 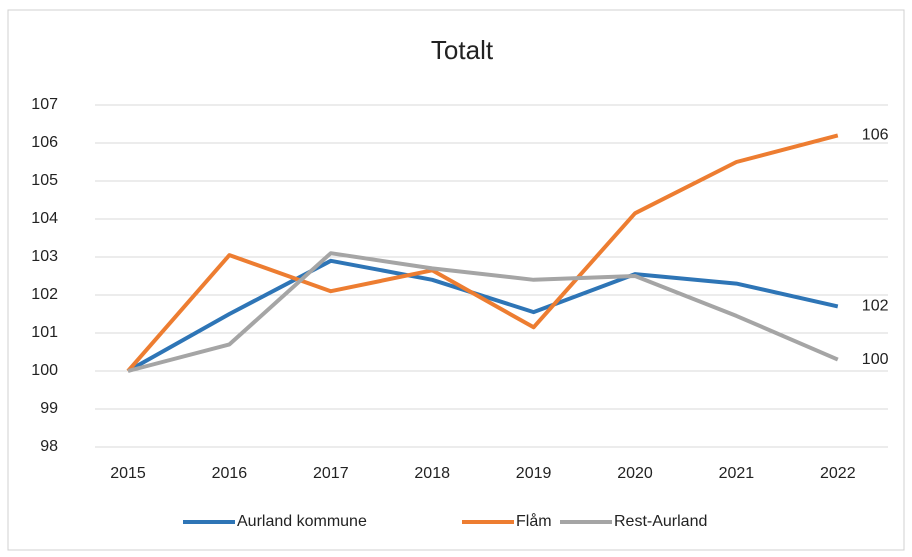 What do you see at coordinates (432, 473) in the screenshot?
I see `x-tick-label: 2018` at bounding box center [432, 473].